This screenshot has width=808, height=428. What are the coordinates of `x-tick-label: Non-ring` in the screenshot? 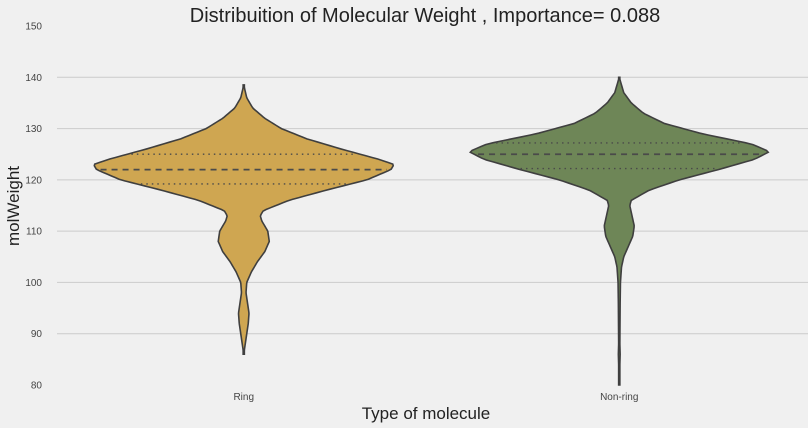 It's located at (619, 397).